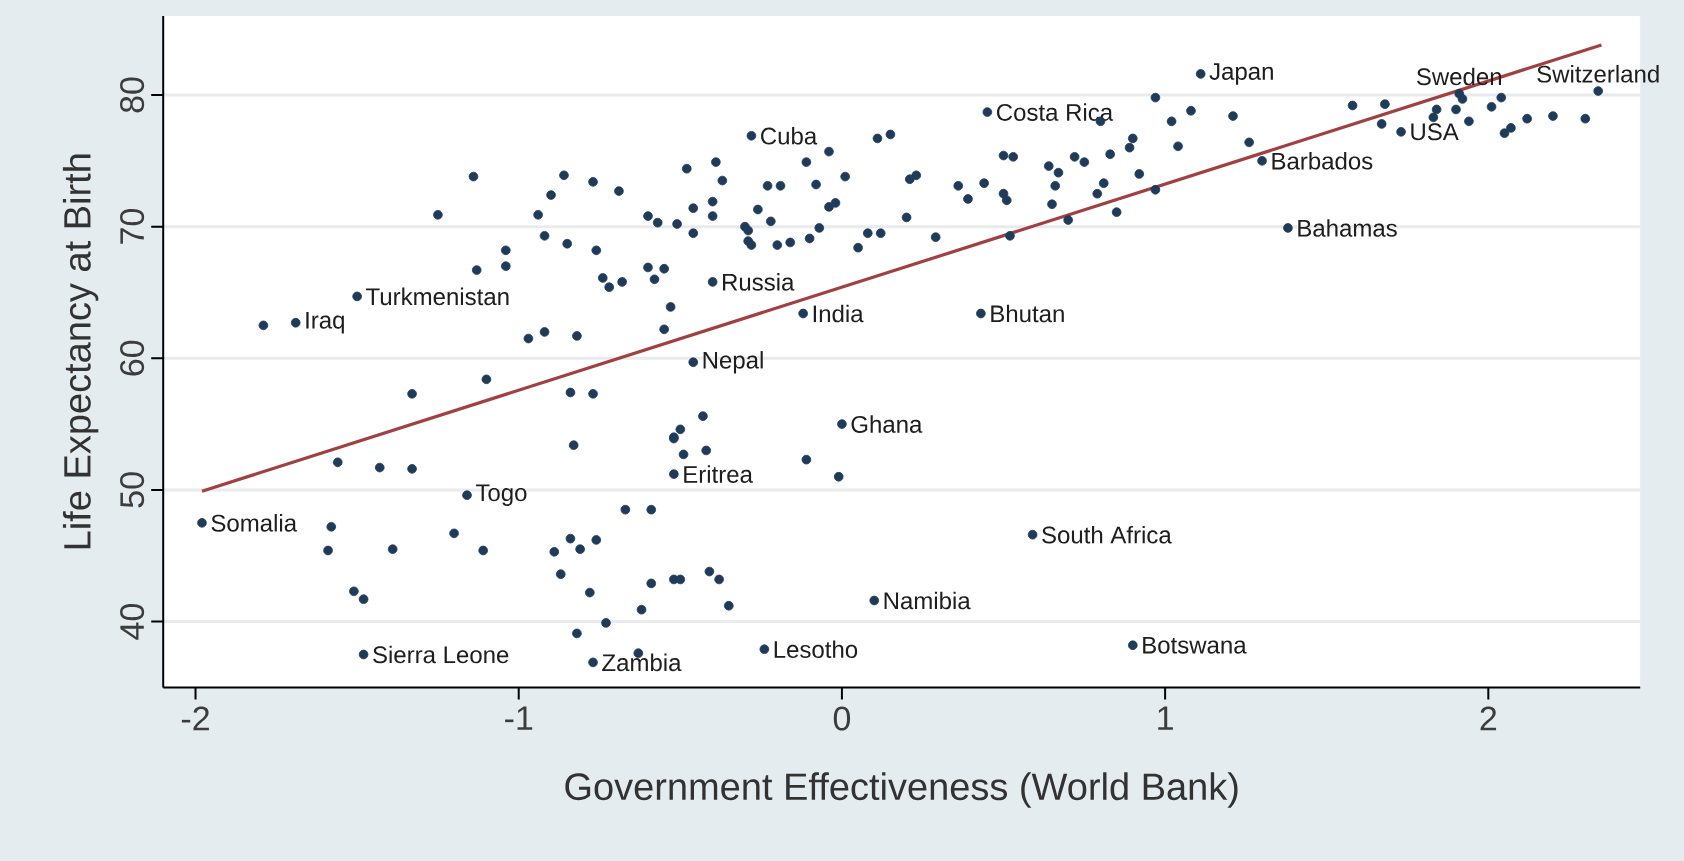  What do you see at coordinates (816, 649) in the screenshot?
I see `annotation: Lesotho` at bounding box center [816, 649].